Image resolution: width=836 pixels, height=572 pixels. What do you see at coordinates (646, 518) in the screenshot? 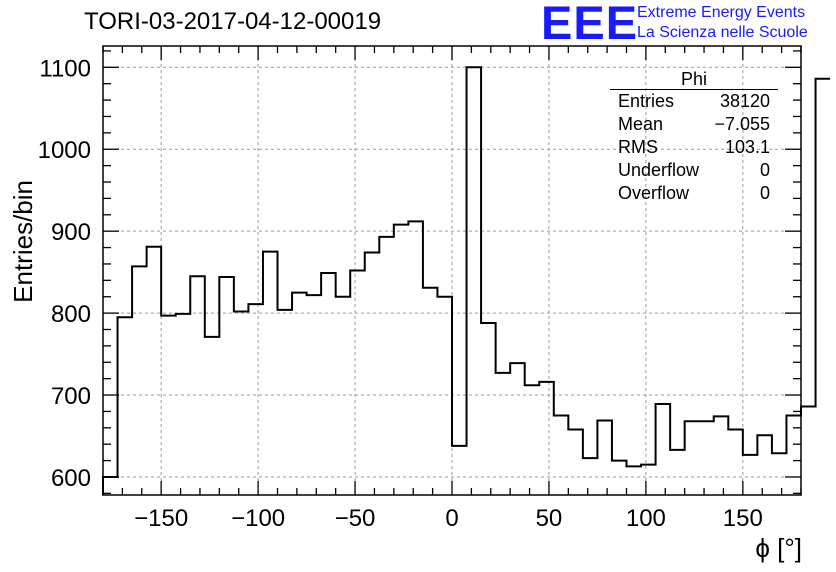
I see `x-tick-label: 100` at bounding box center [646, 518].